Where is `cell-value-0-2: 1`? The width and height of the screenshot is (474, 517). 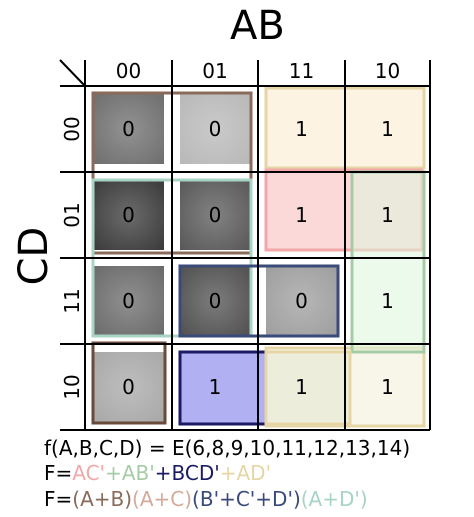 cell-value-0-2: 1 is located at coordinates (301, 129).